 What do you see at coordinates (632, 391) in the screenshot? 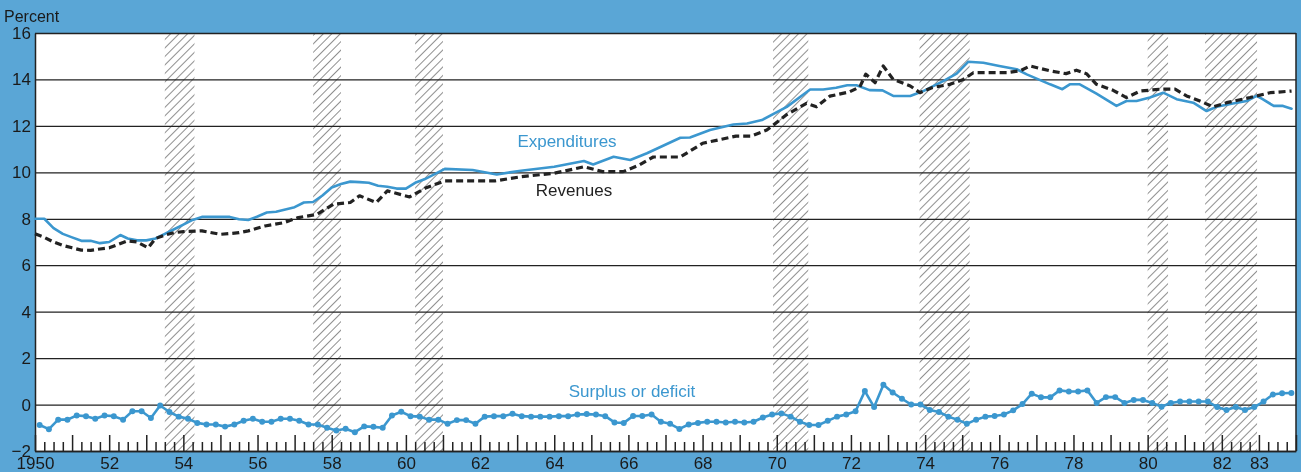
I see `series-label: Surplus or deficit` at bounding box center [632, 391].